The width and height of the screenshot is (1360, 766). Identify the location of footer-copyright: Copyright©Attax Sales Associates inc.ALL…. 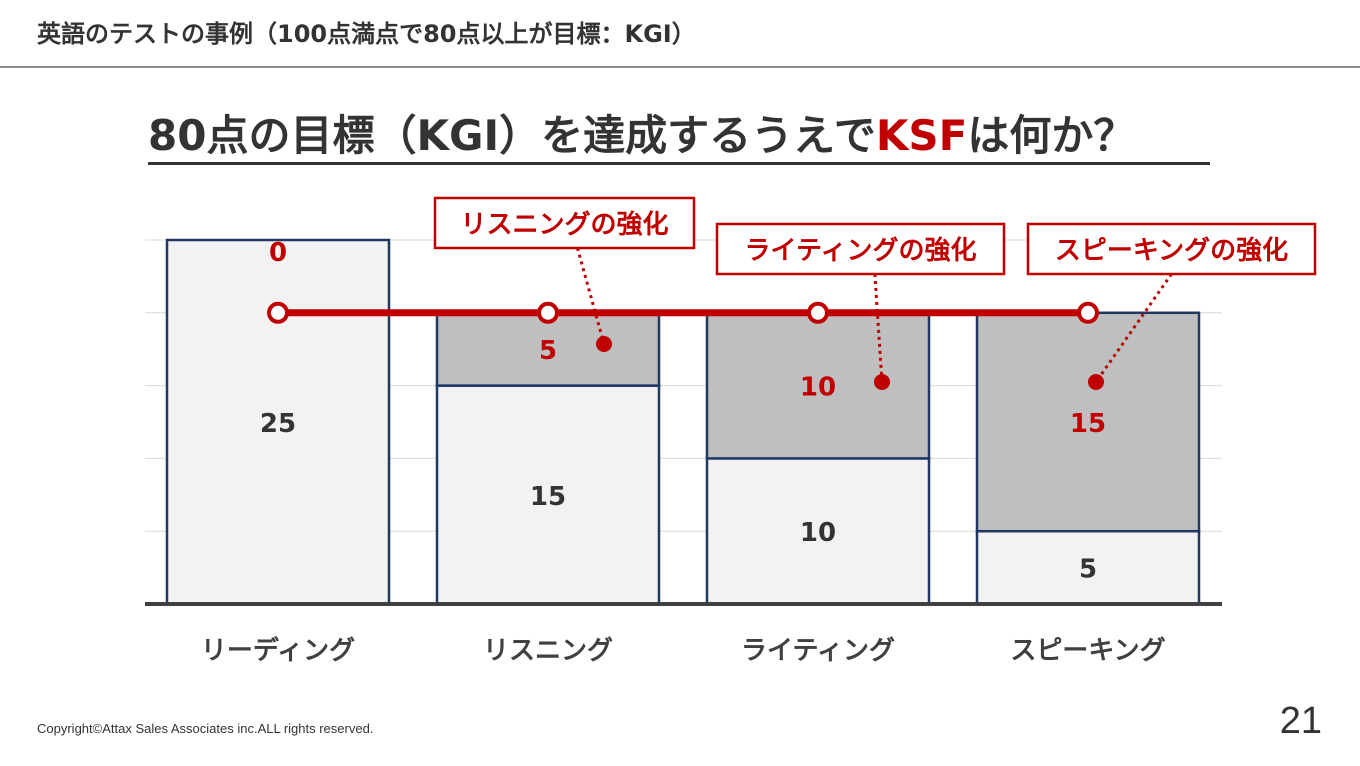
(205, 728).